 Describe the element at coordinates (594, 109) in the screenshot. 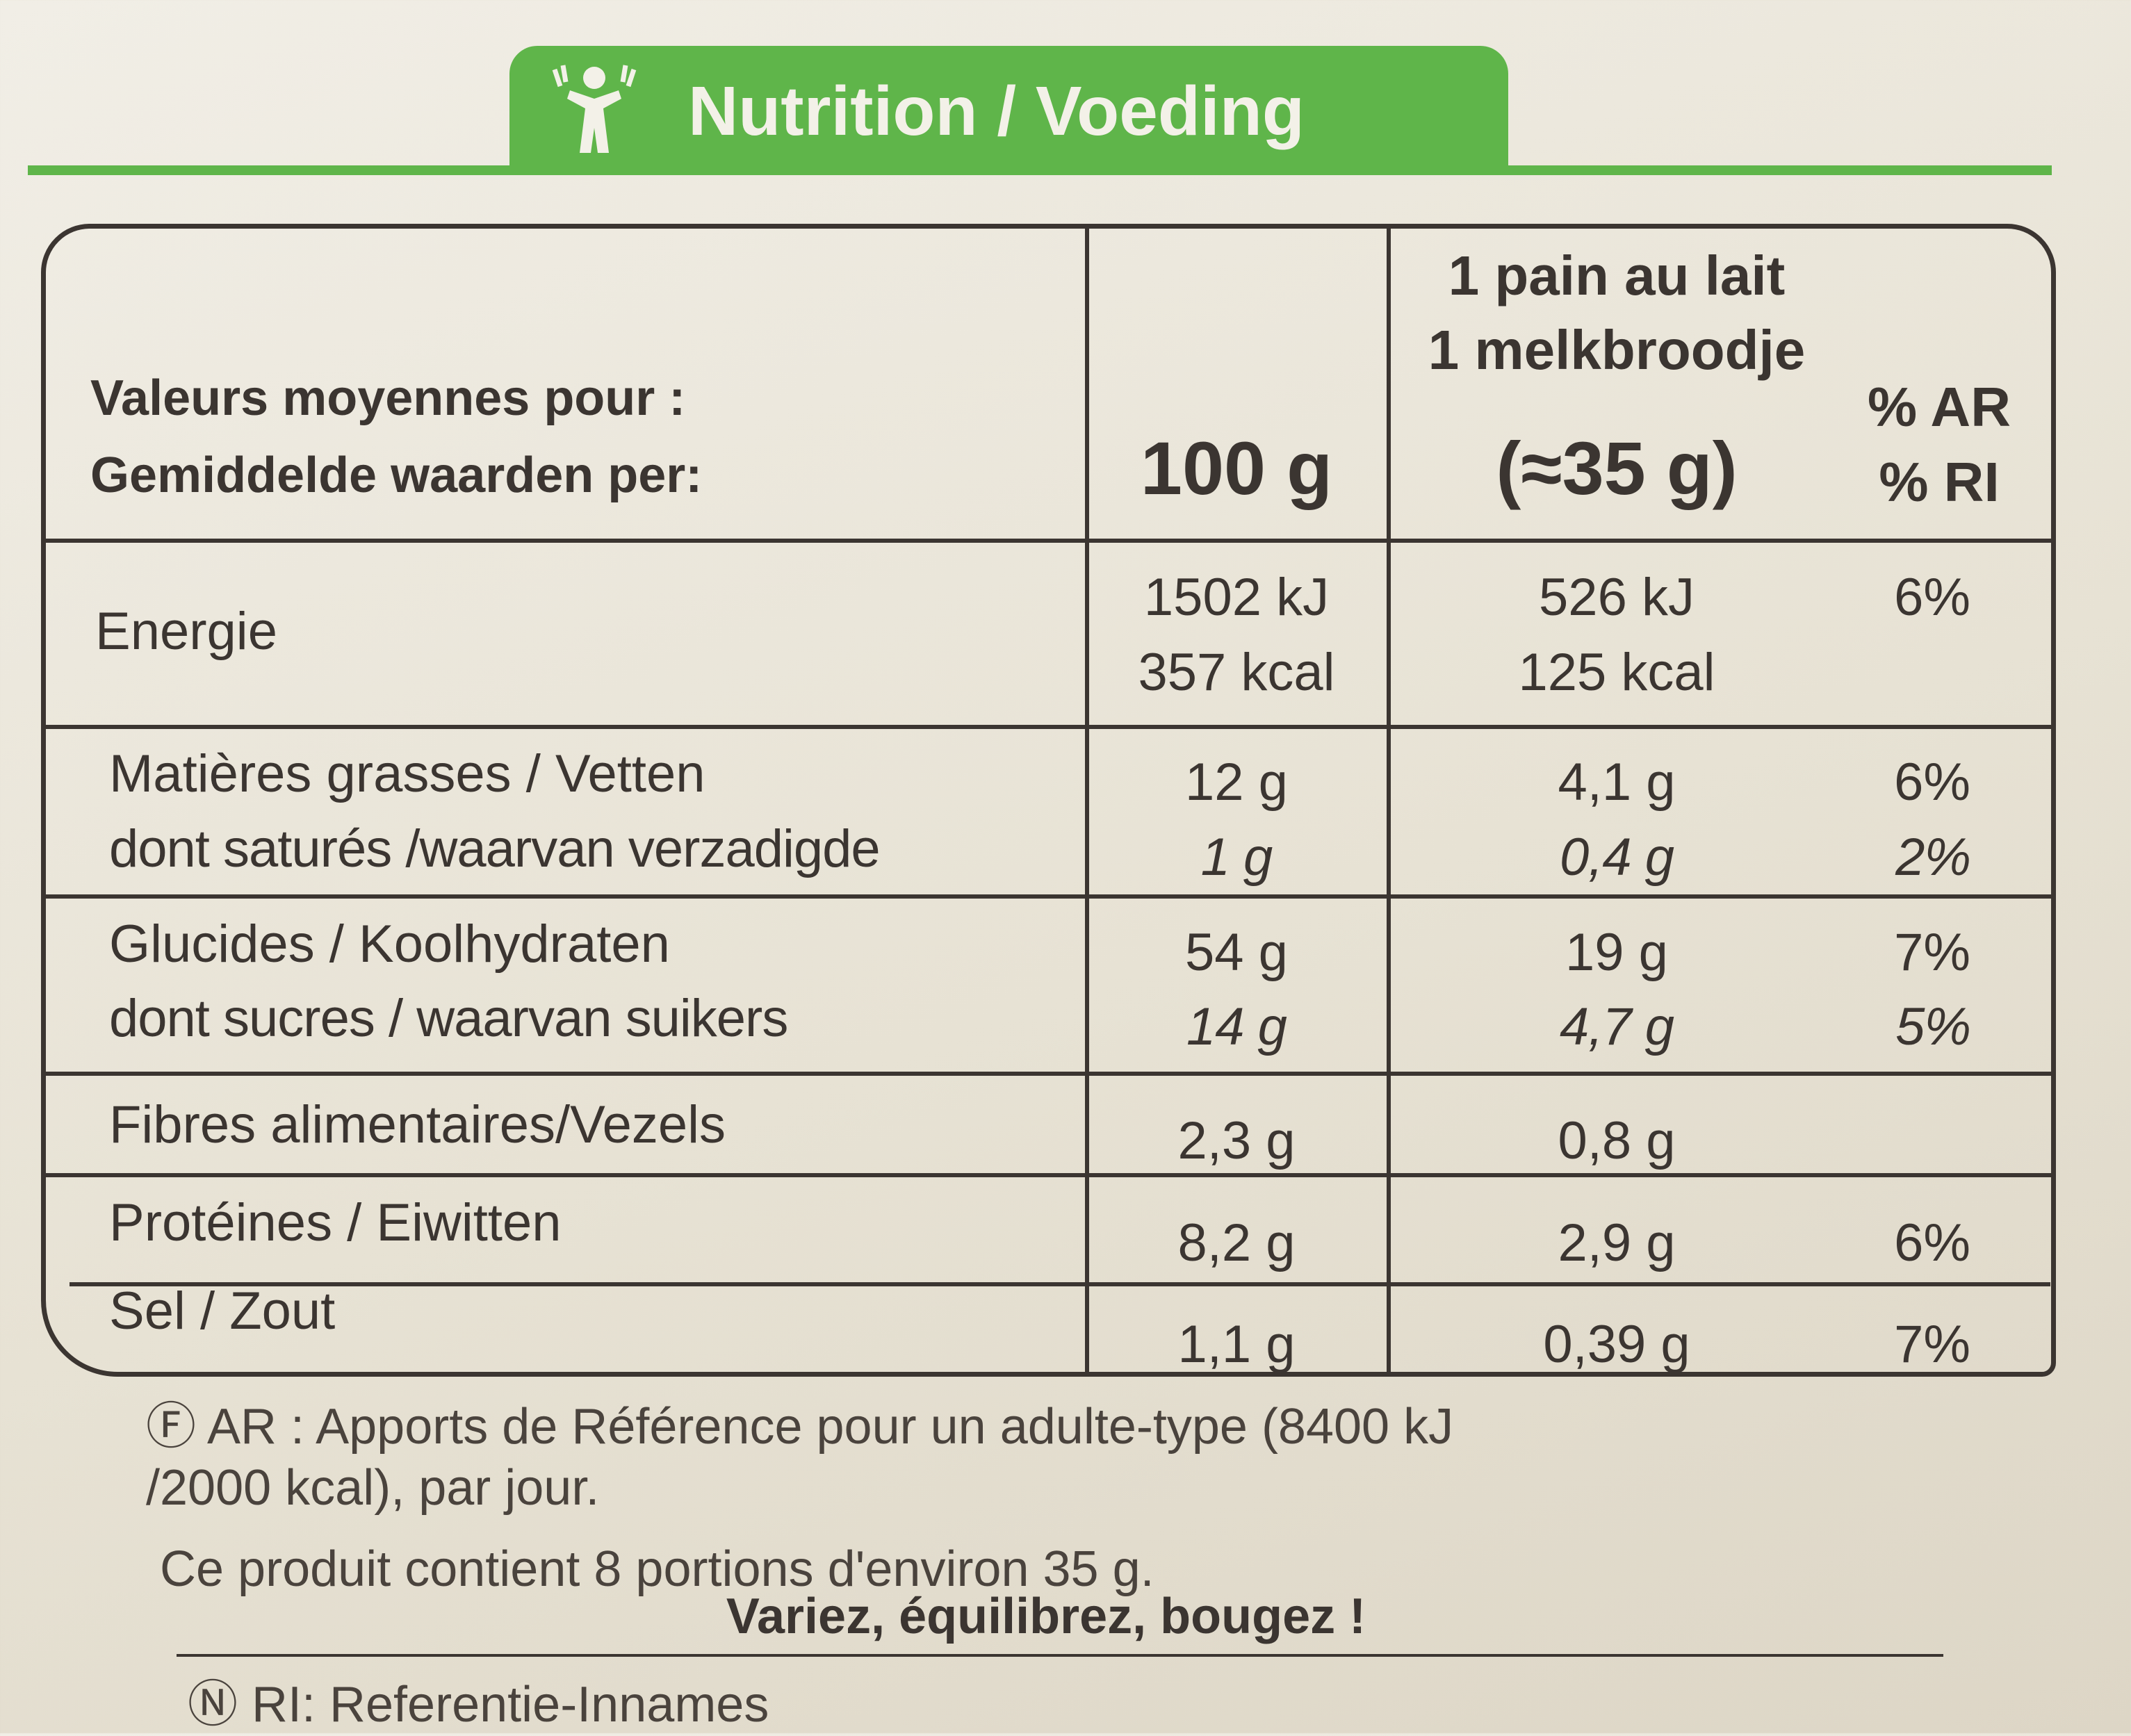

I see `nutrition-icon` at that location.